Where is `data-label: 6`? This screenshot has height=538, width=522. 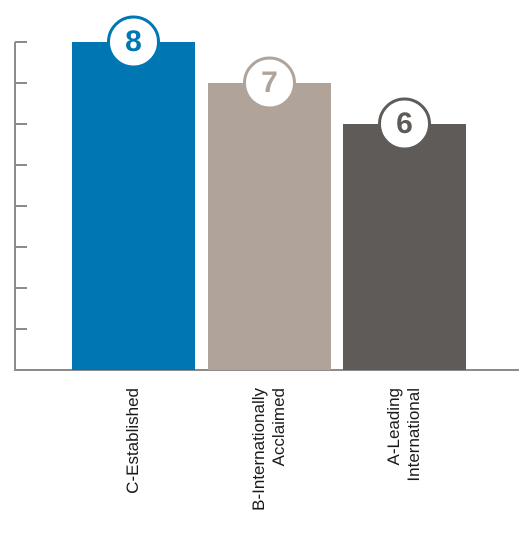 data-label: 6 is located at coordinates (404, 123).